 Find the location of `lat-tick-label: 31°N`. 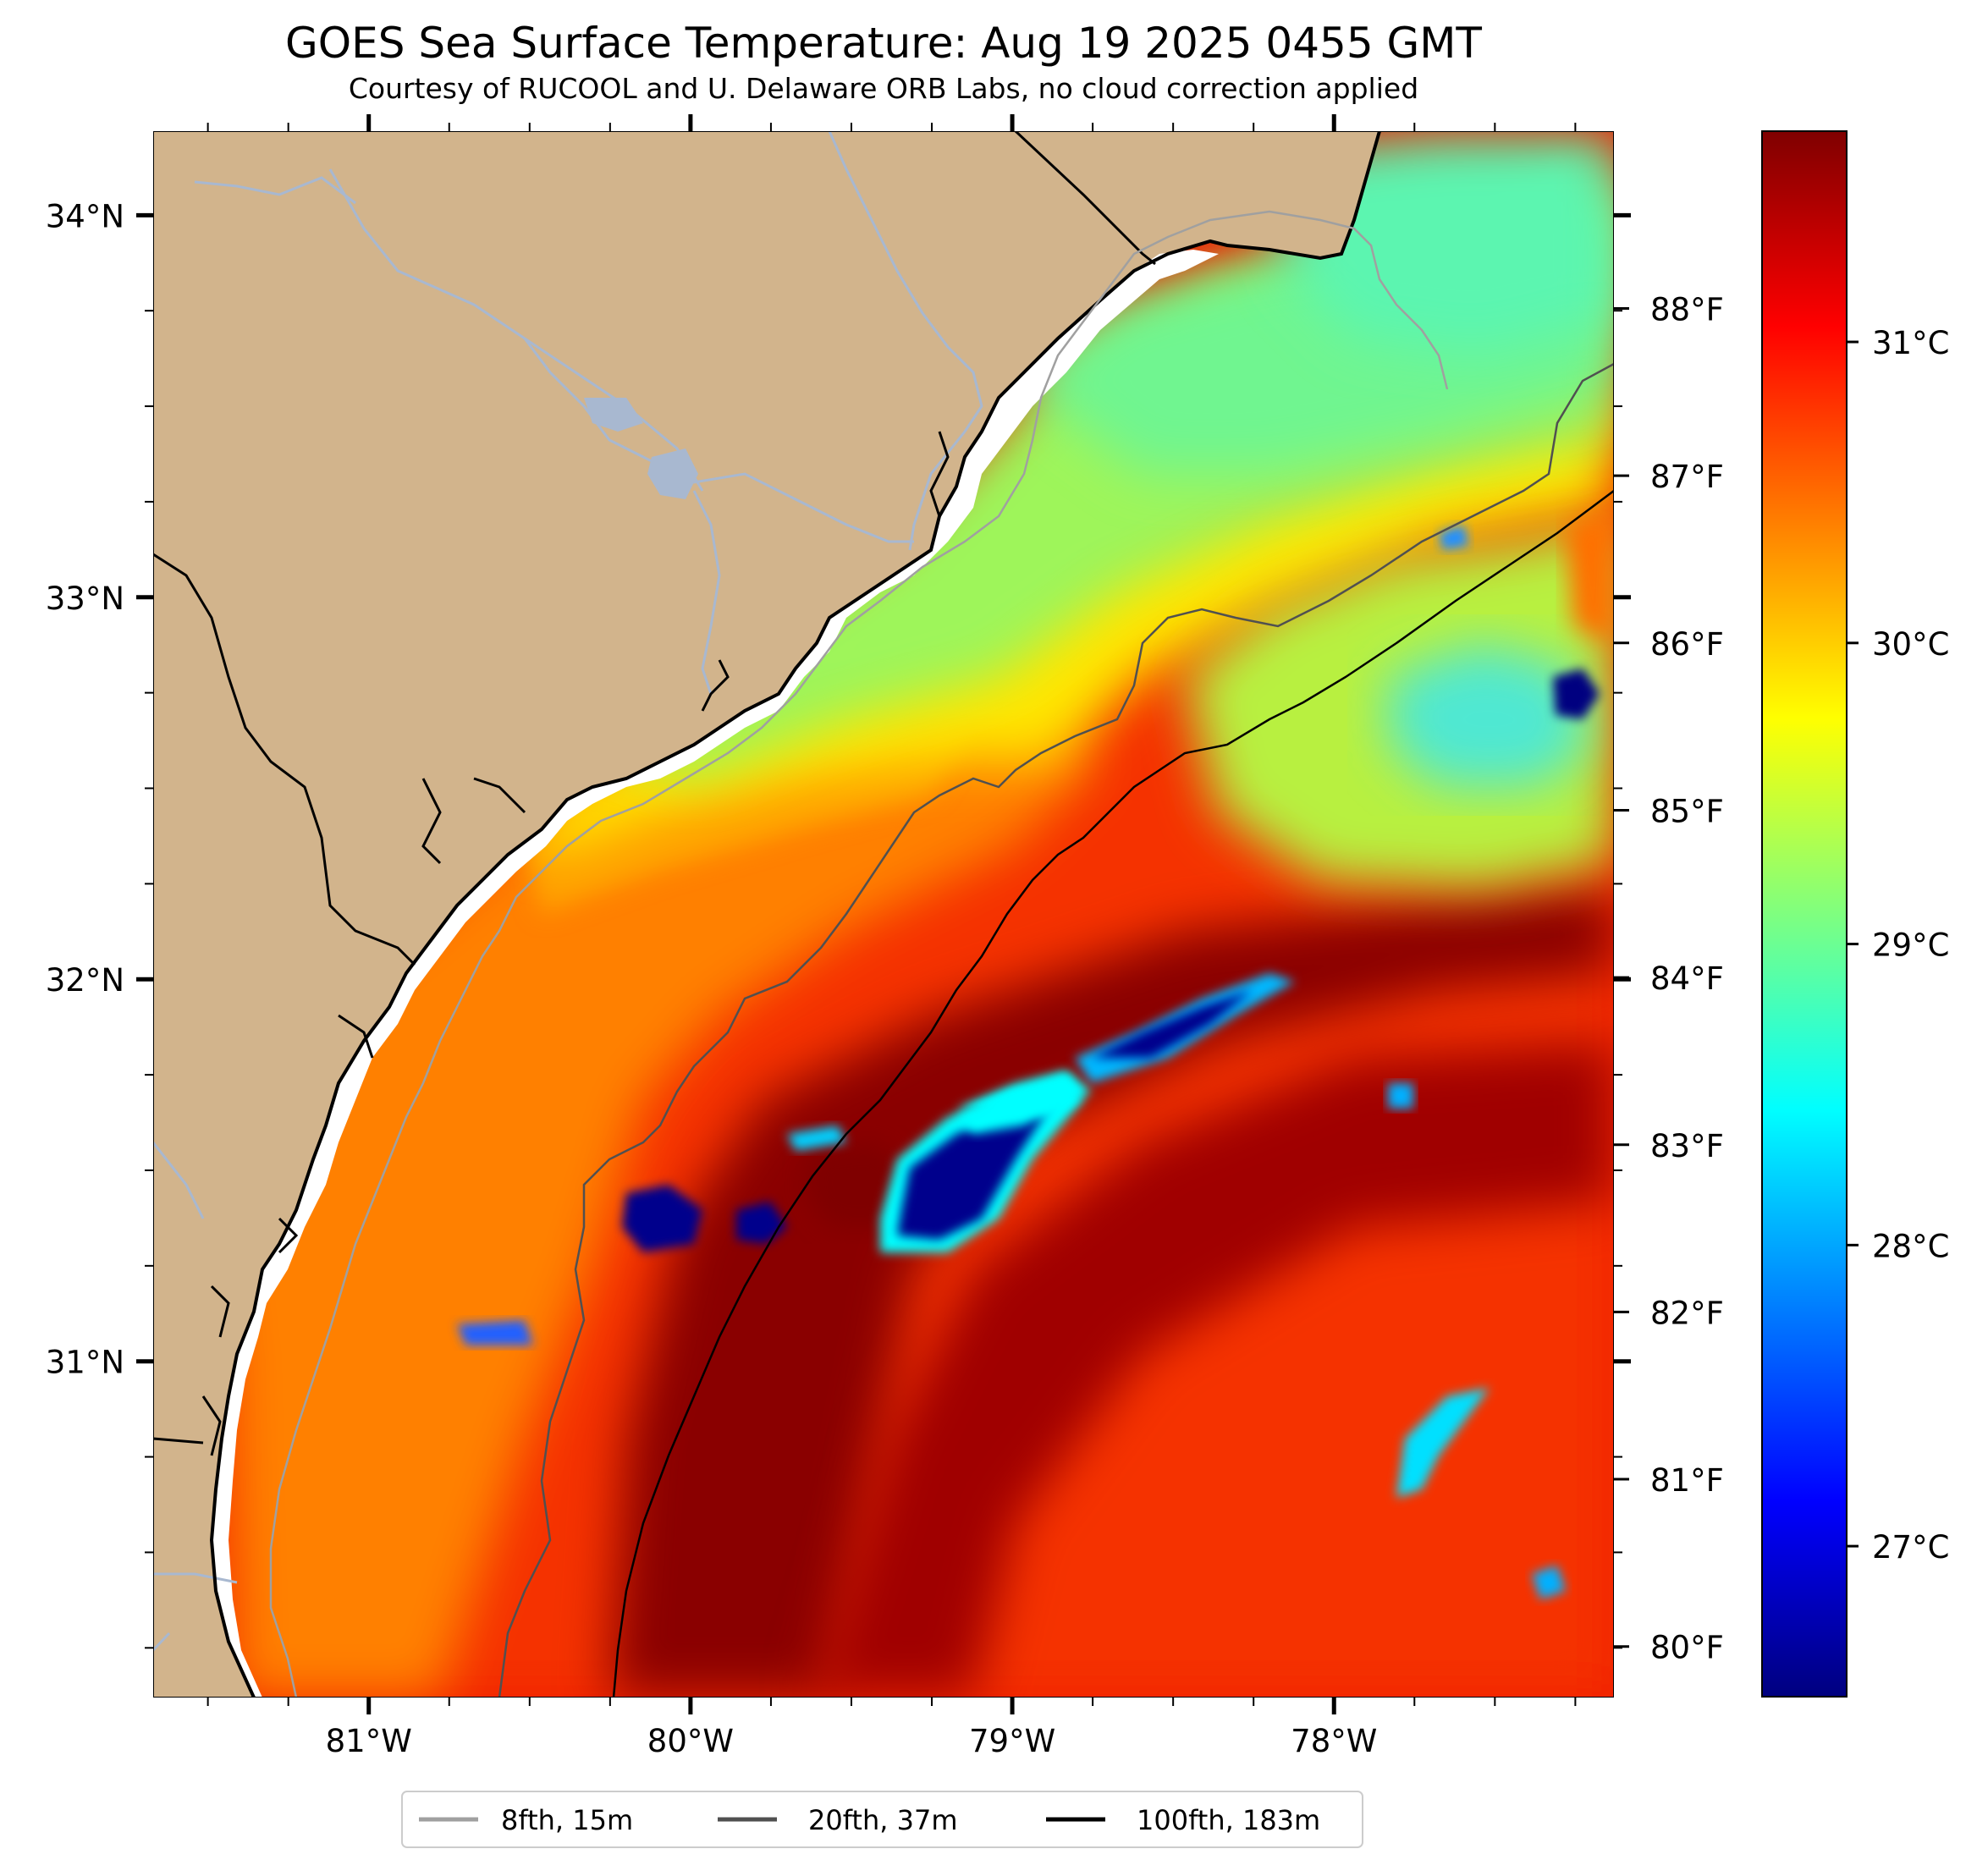

lat-tick-label: 31°N is located at coordinates (85, 1363).